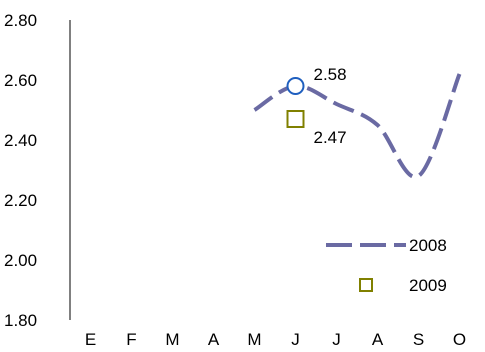 This screenshot has width=485, height=352. I want to click on data-label-2008: 2.58, so click(330, 74).